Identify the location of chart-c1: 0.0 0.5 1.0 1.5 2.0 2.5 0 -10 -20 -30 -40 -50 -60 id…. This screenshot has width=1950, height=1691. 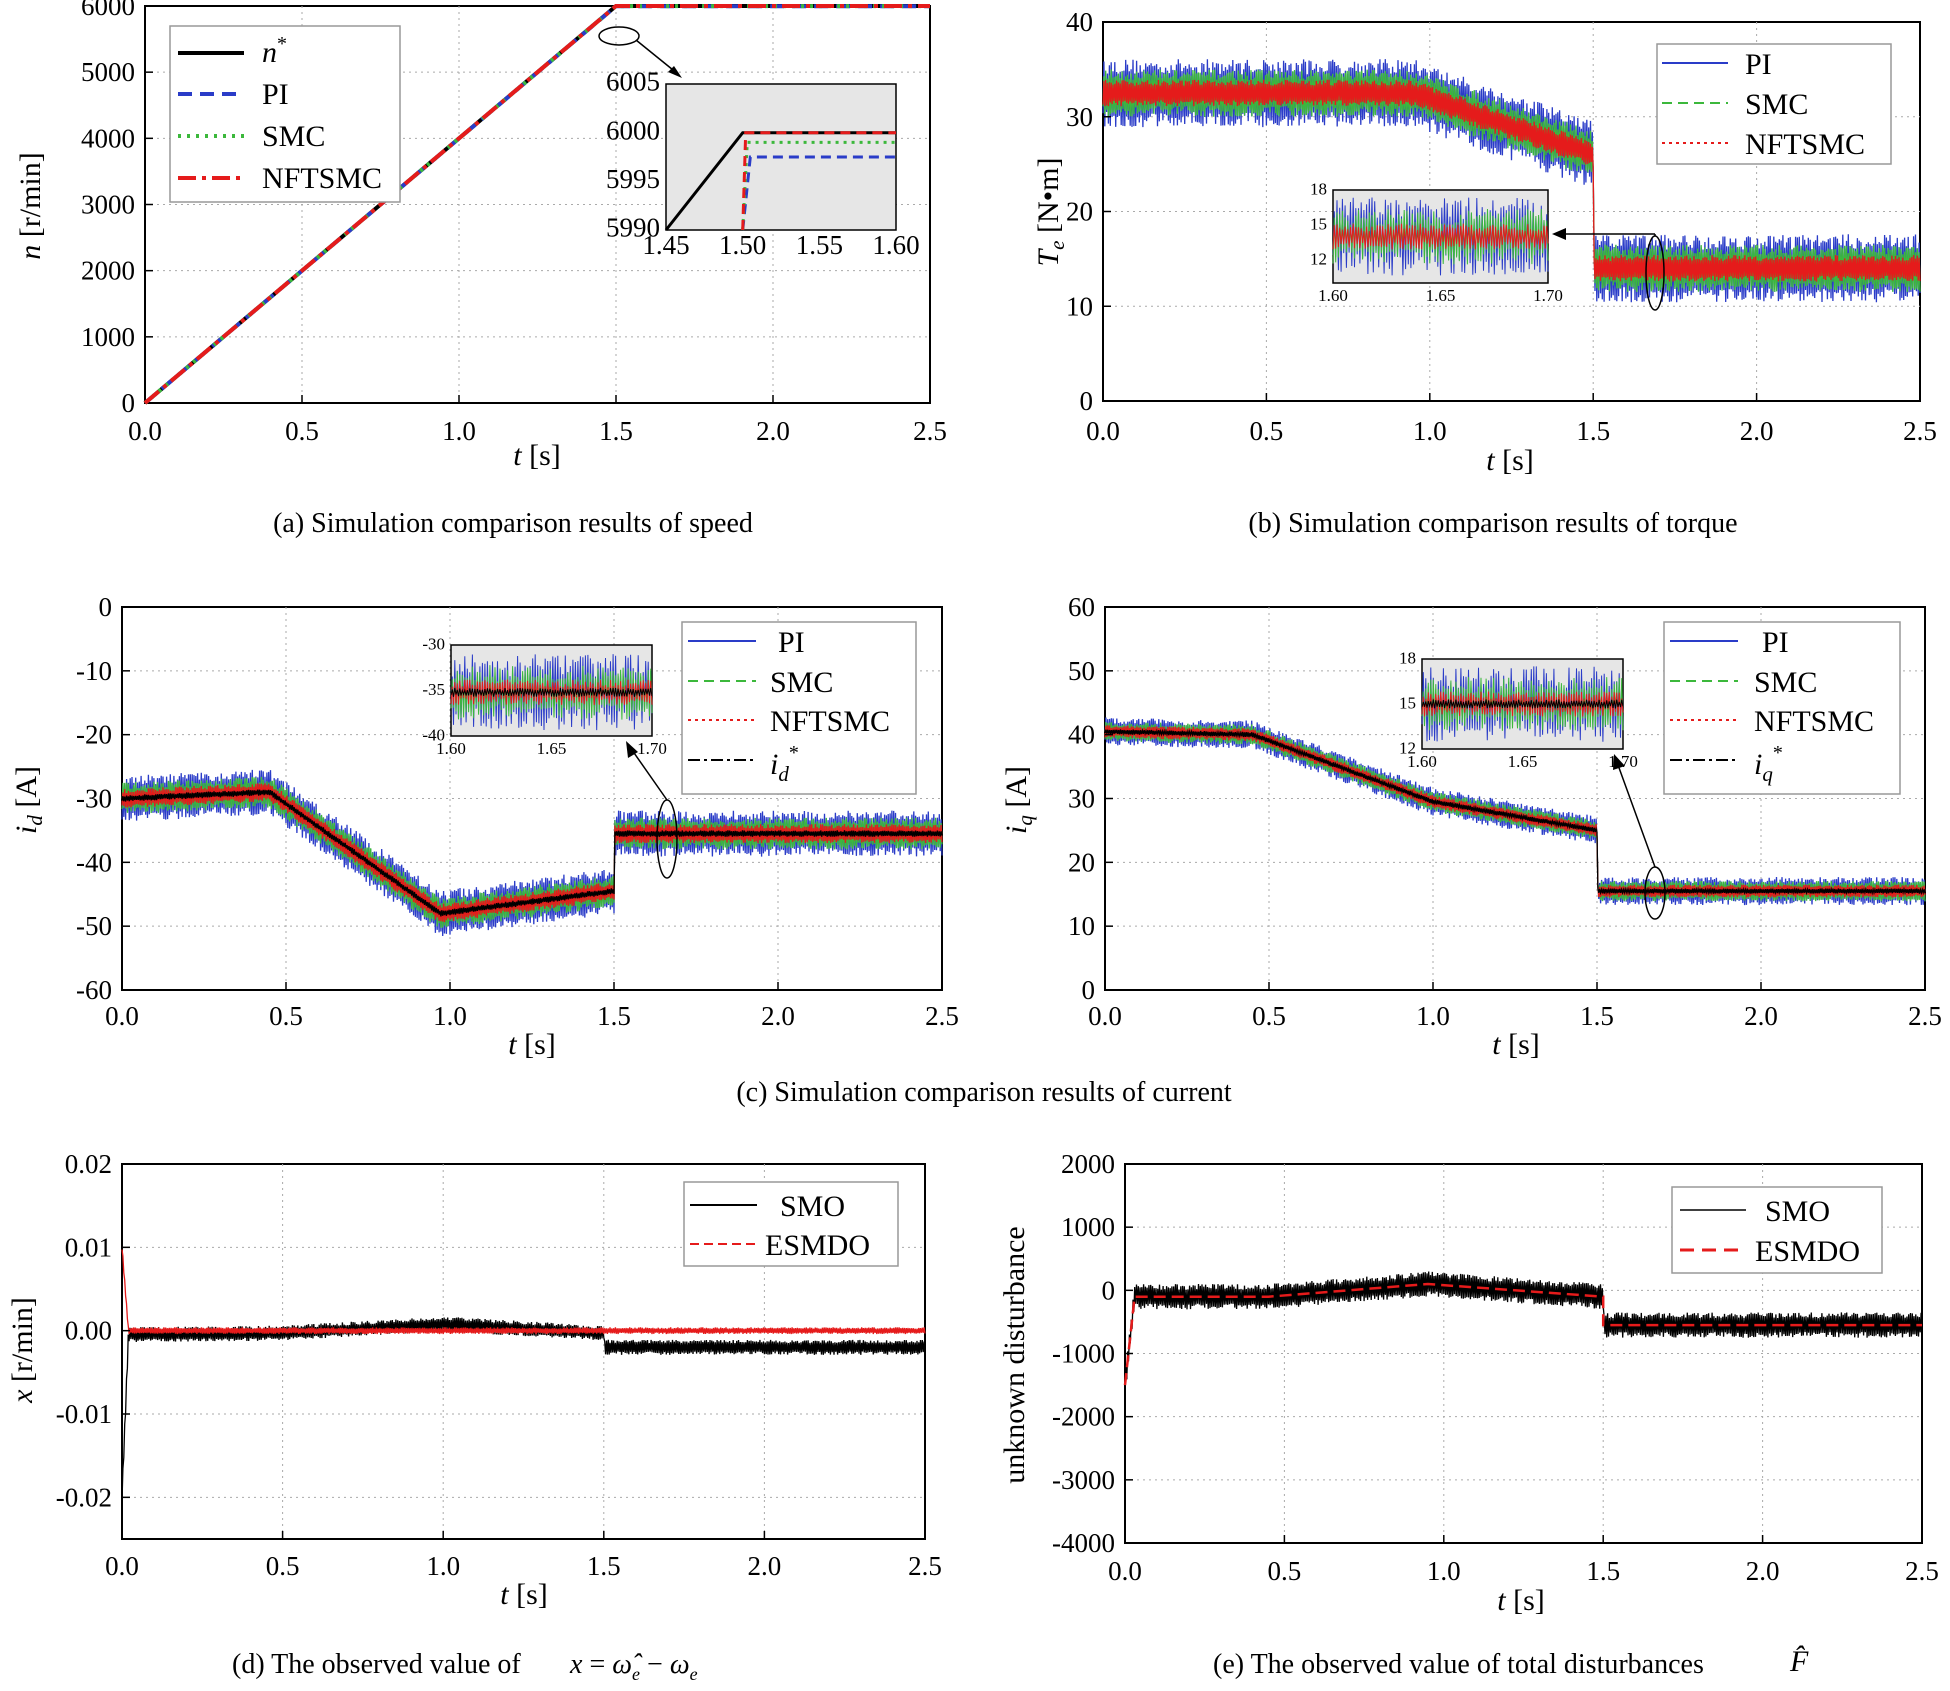
(484, 826).